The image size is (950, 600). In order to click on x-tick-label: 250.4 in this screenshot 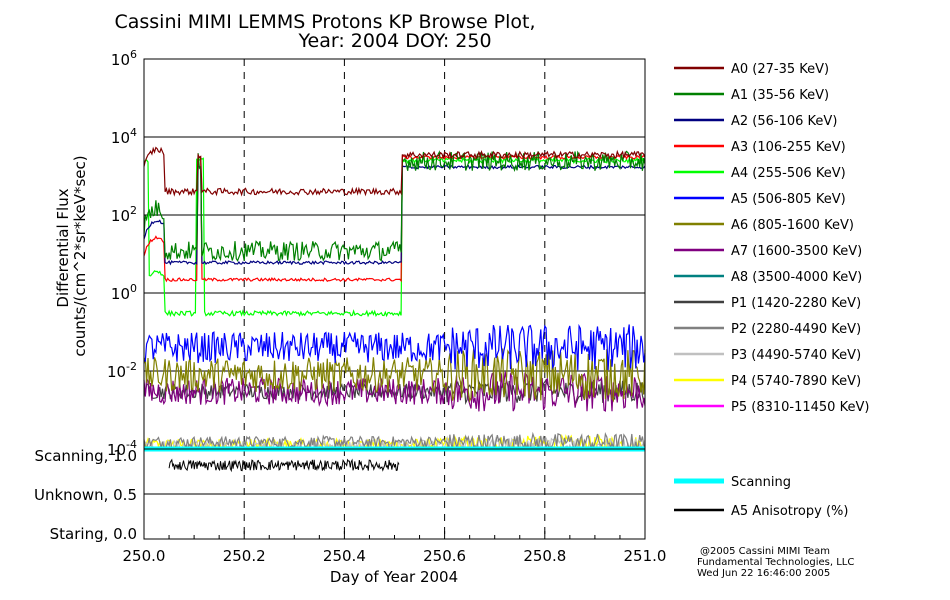, I will do `click(344, 556)`.